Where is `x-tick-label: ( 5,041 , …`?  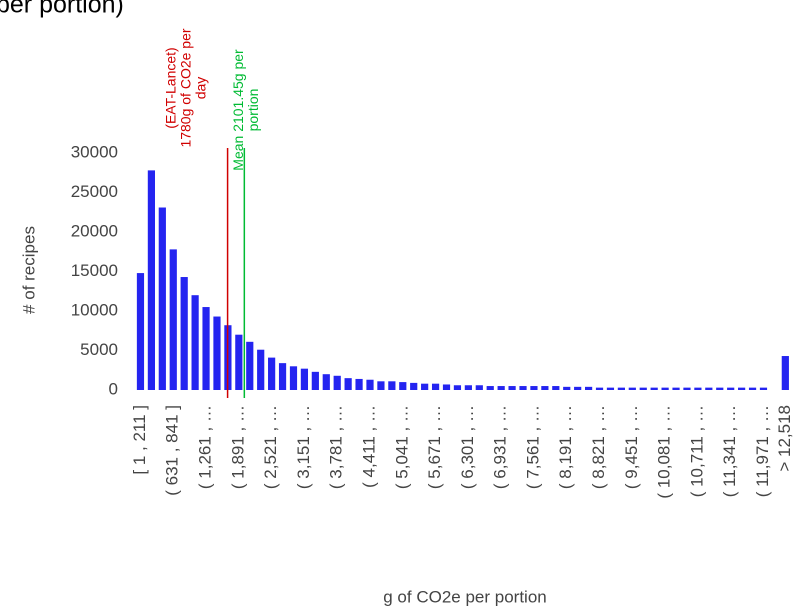 x-tick-label: ( 5,041 , … is located at coordinates (401, 447).